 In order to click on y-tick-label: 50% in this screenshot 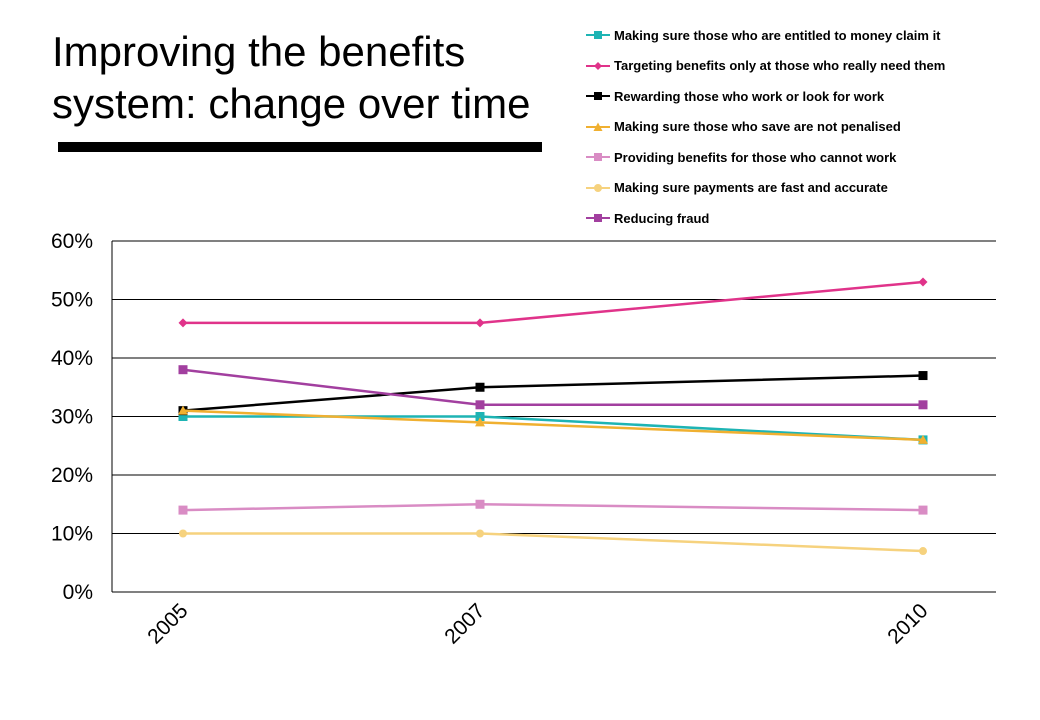, I will do `click(72, 300)`.